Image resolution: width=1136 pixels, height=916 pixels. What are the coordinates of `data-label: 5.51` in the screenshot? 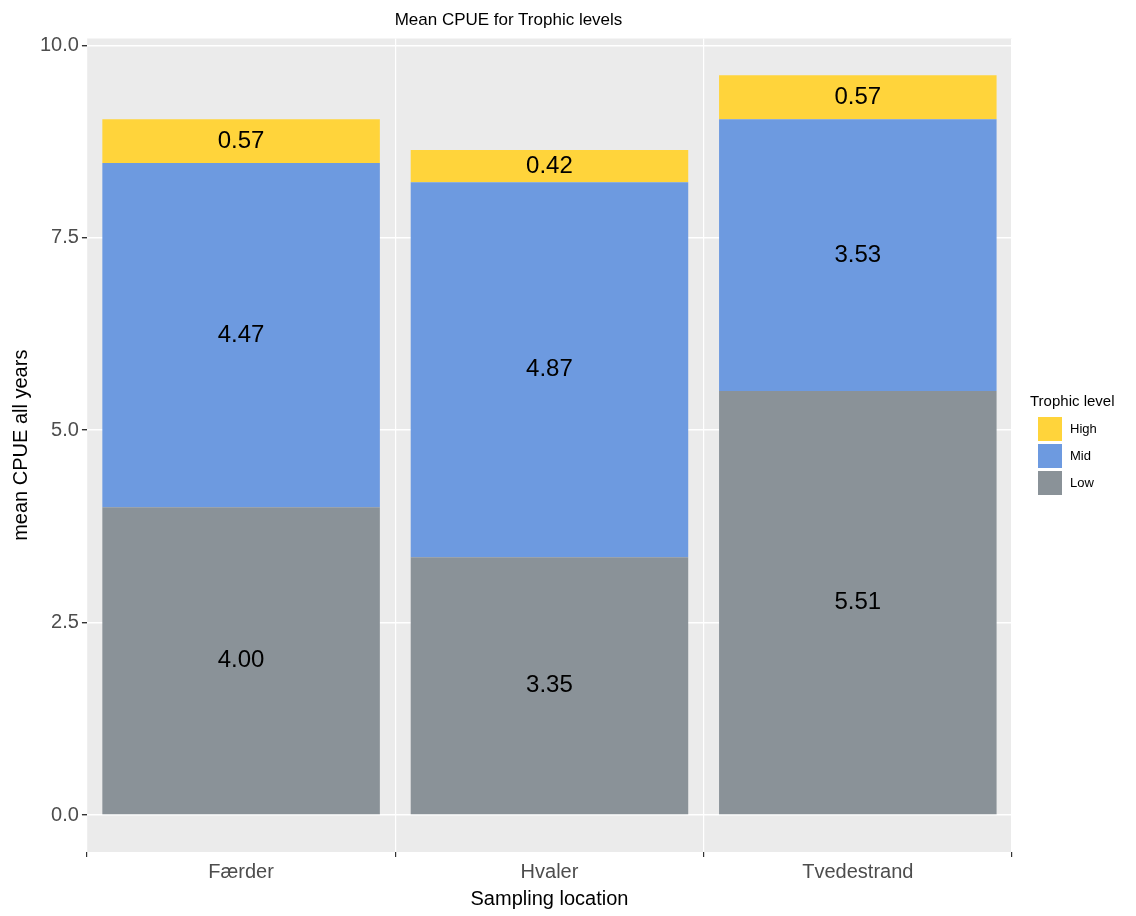 It's located at (858, 601).